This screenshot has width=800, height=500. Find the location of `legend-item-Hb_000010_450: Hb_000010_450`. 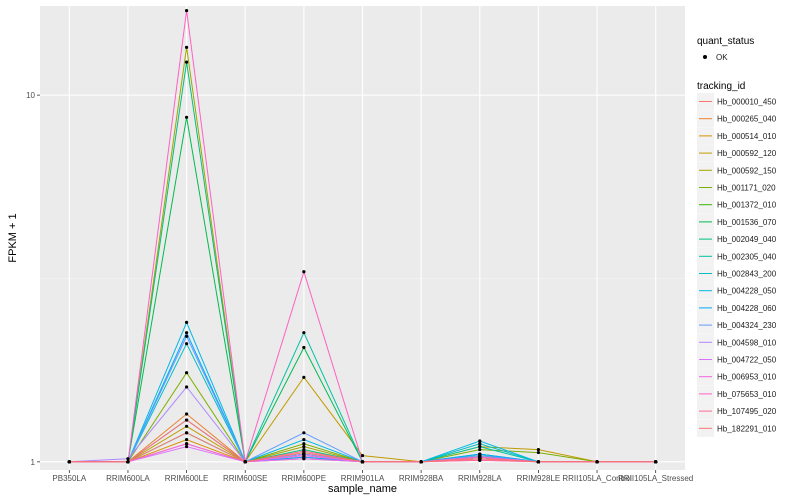

legend-item-Hb_000010_450: Hb_000010_450 is located at coordinates (737, 101).